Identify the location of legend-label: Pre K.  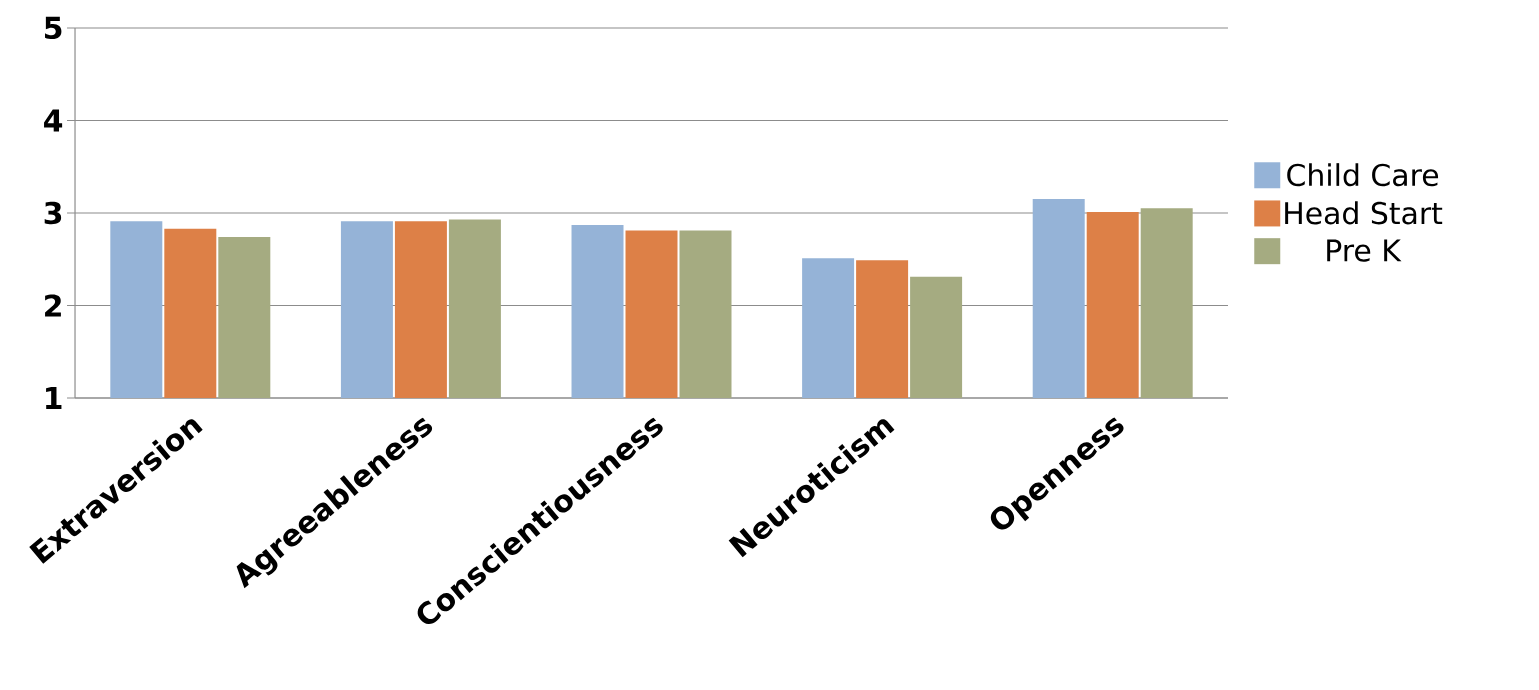
(1364, 250).